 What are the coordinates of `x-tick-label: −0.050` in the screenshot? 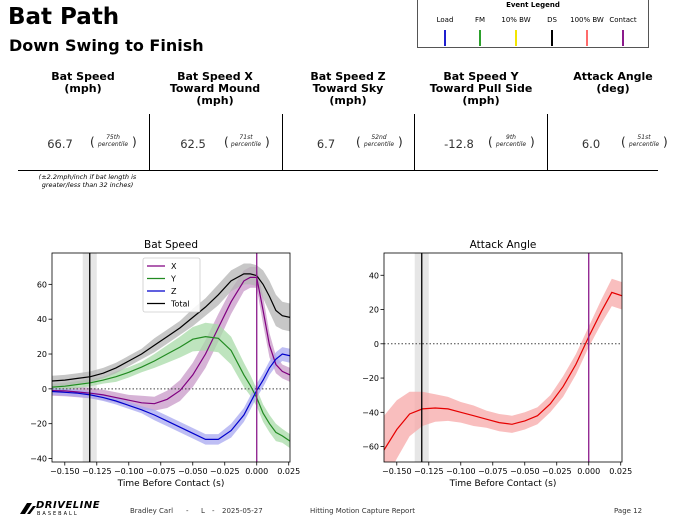 It's located at (193, 471).